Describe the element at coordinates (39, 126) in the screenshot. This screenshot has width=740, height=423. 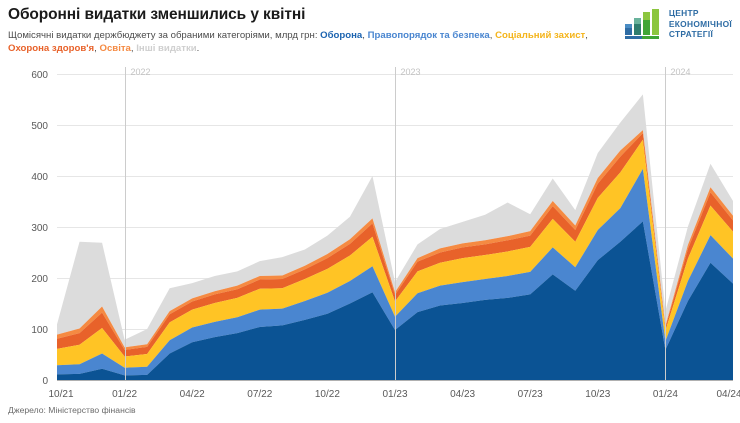
I see `y-tick-label: 500` at that location.